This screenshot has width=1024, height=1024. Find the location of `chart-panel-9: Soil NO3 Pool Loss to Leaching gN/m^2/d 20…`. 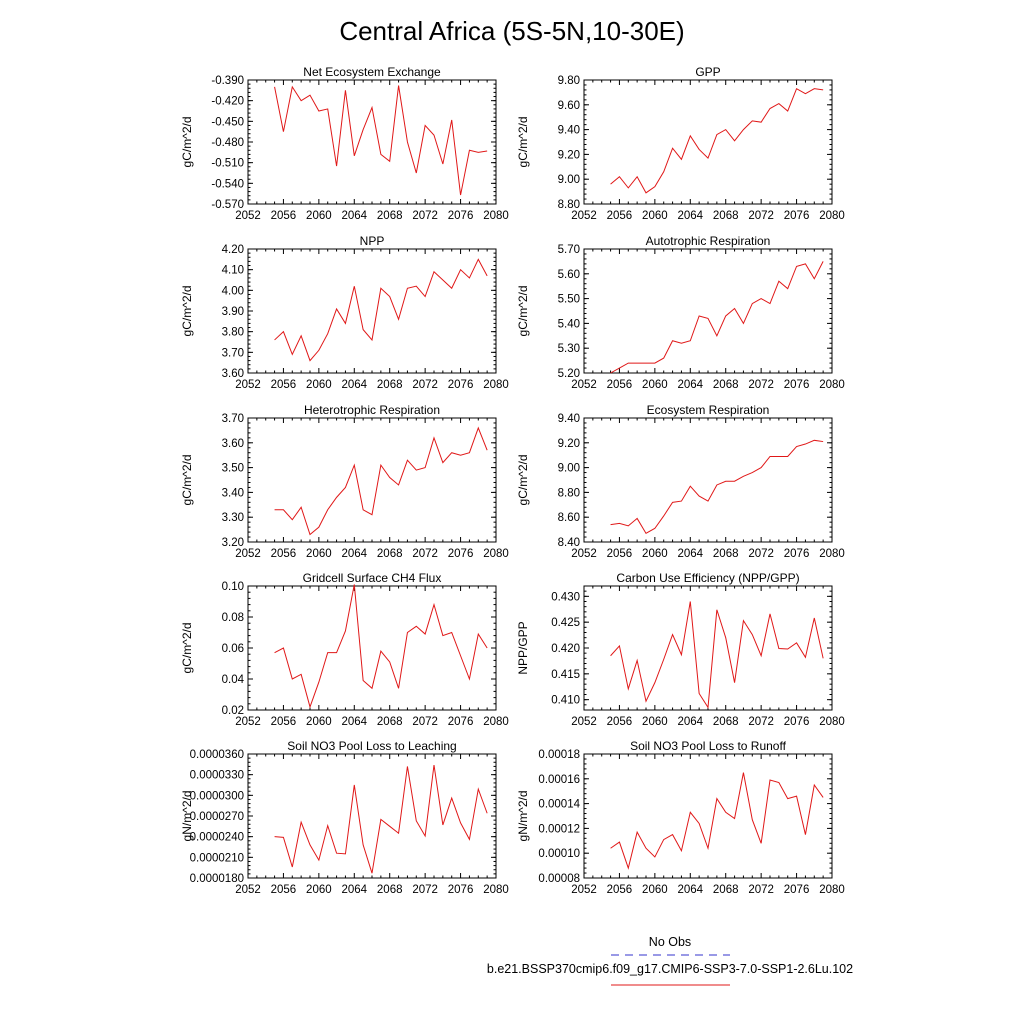

chart-panel-9: Soil NO3 Pool Loss to Leaching gN/m^2/d 20… is located at coordinates (344, 817).